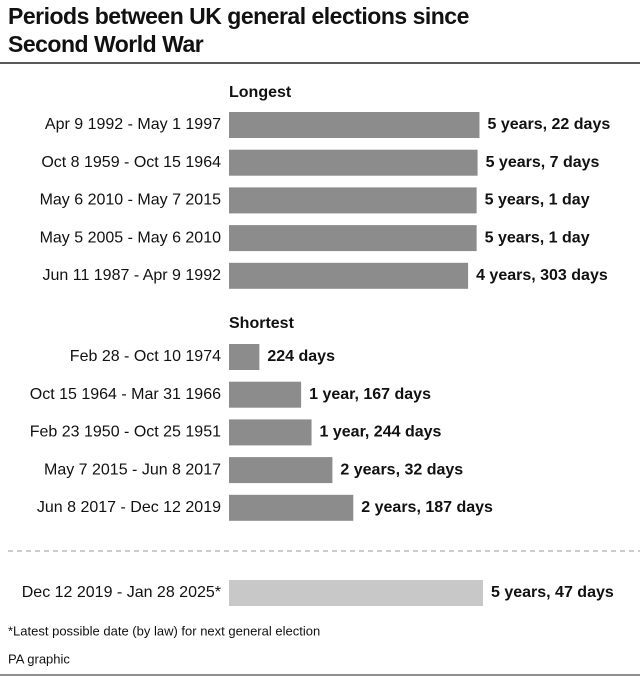 The width and height of the screenshot is (640, 676). What do you see at coordinates (131, 275) in the screenshot?
I see `category-label: Jun 11 1987 - Apr 9 1992` at bounding box center [131, 275].